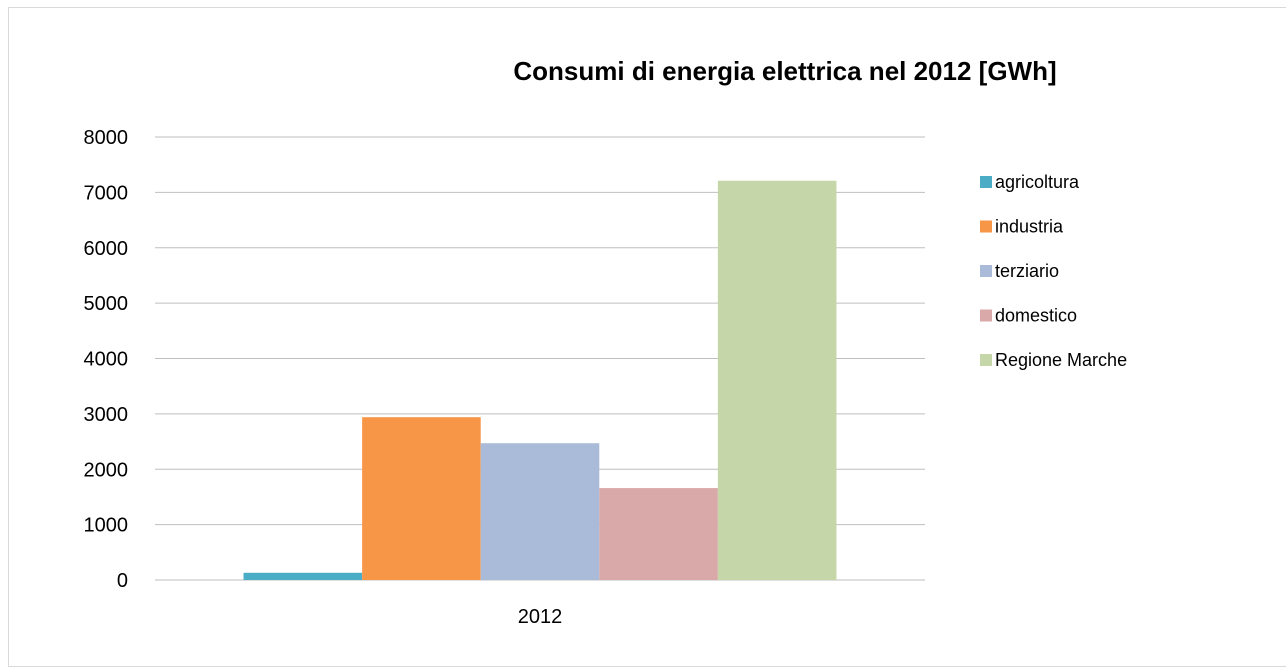 Image resolution: width=1286 pixels, height=667 pixels. I want to click on bar-domestico, so click(658, 534).